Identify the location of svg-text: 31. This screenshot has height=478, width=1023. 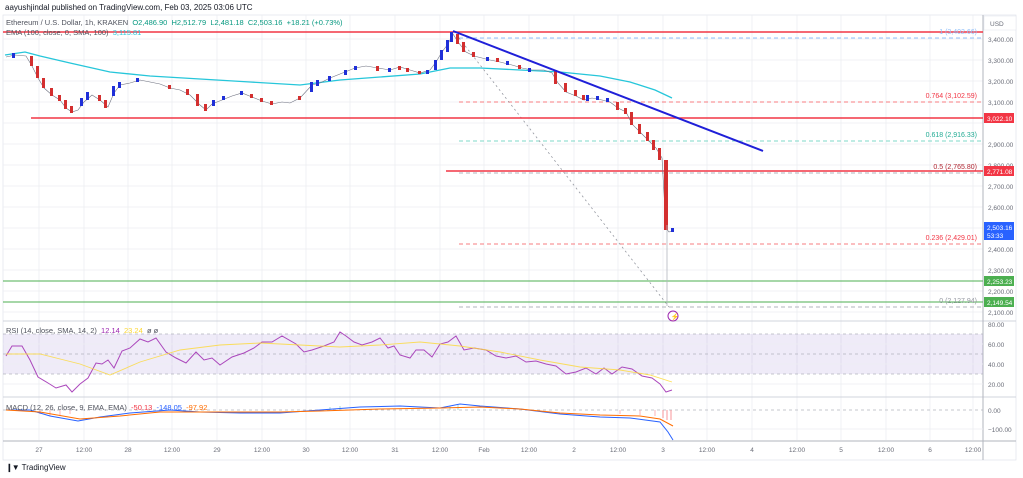
(395, 450).